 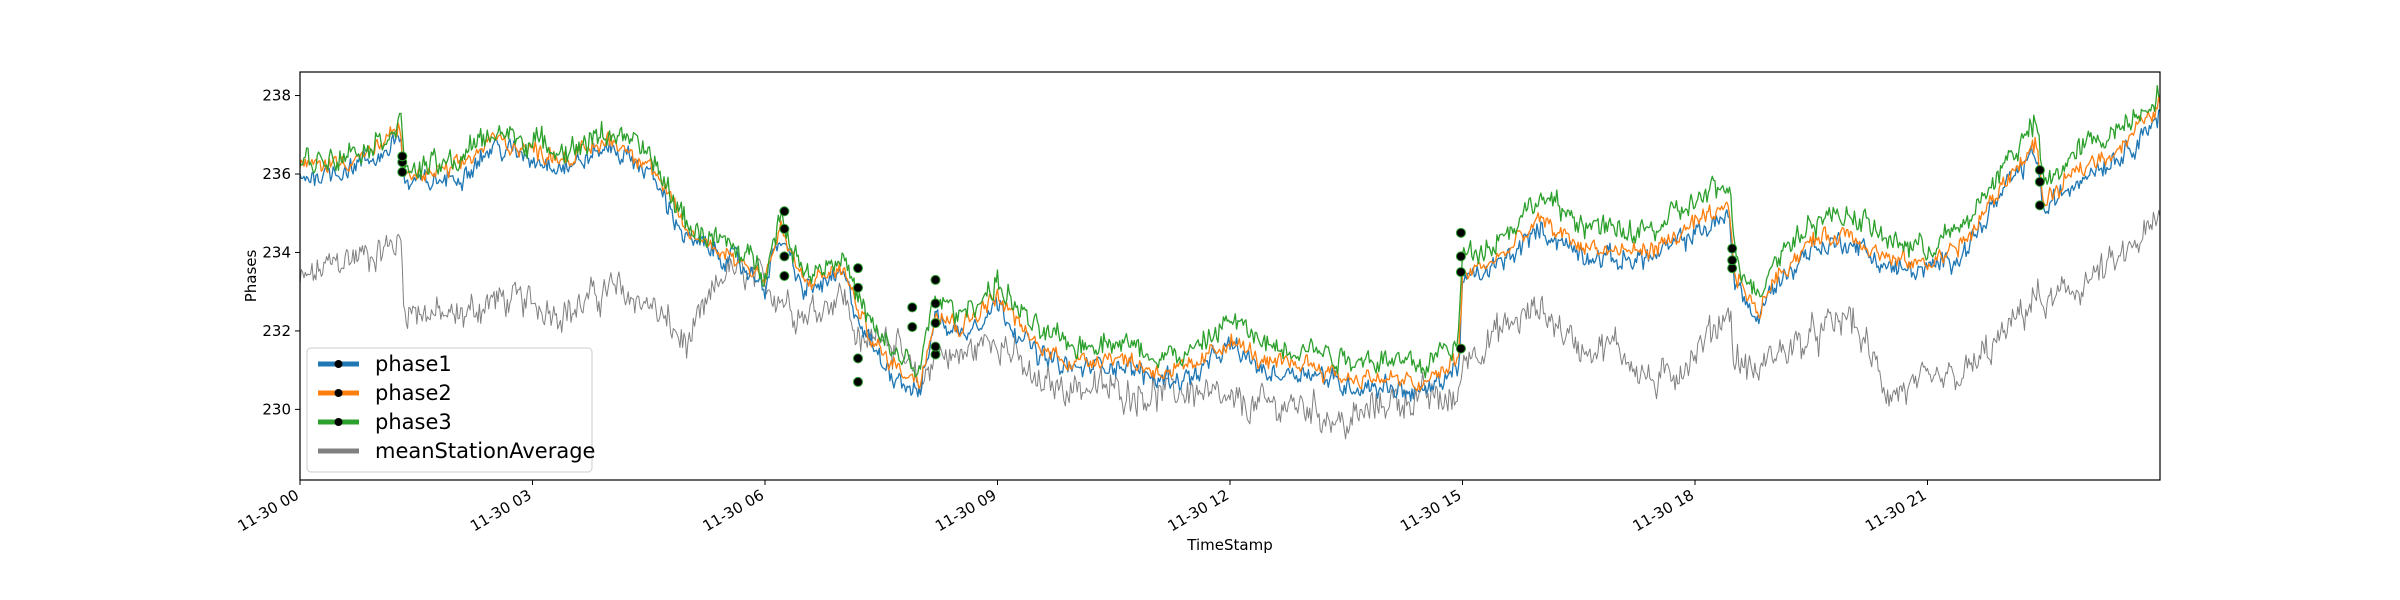 I want to click on y-tick-label: 232, so click(x=276, y=331).